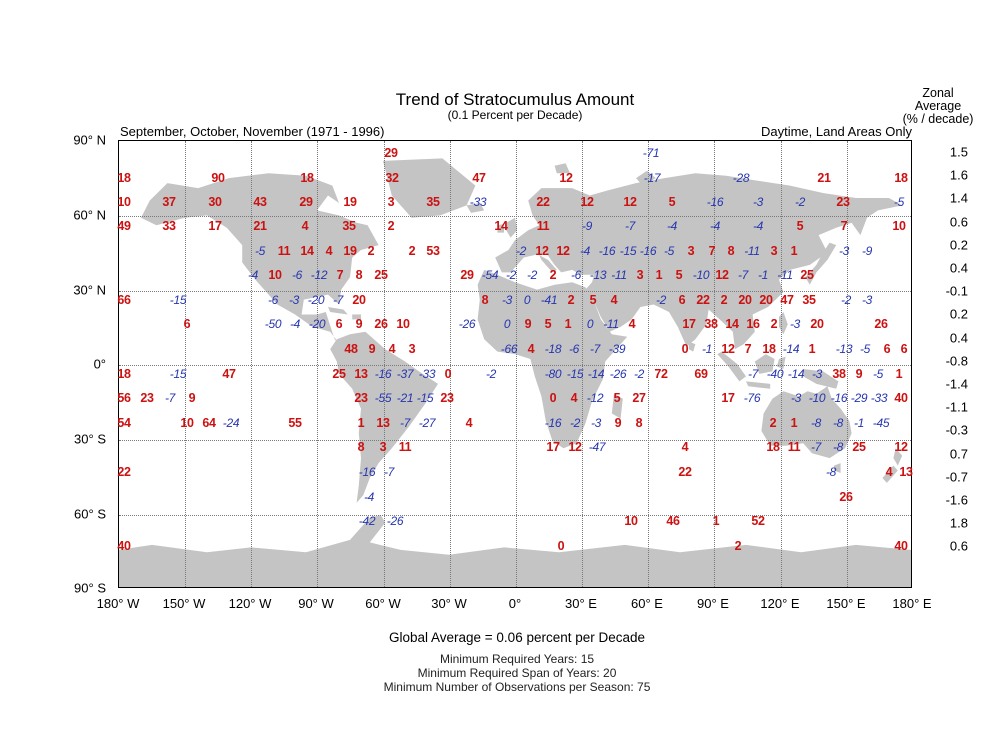 Image resolution: width=1008 pixels, height=756 pixels. I want to click on map-value: -5, so click(865, 349).